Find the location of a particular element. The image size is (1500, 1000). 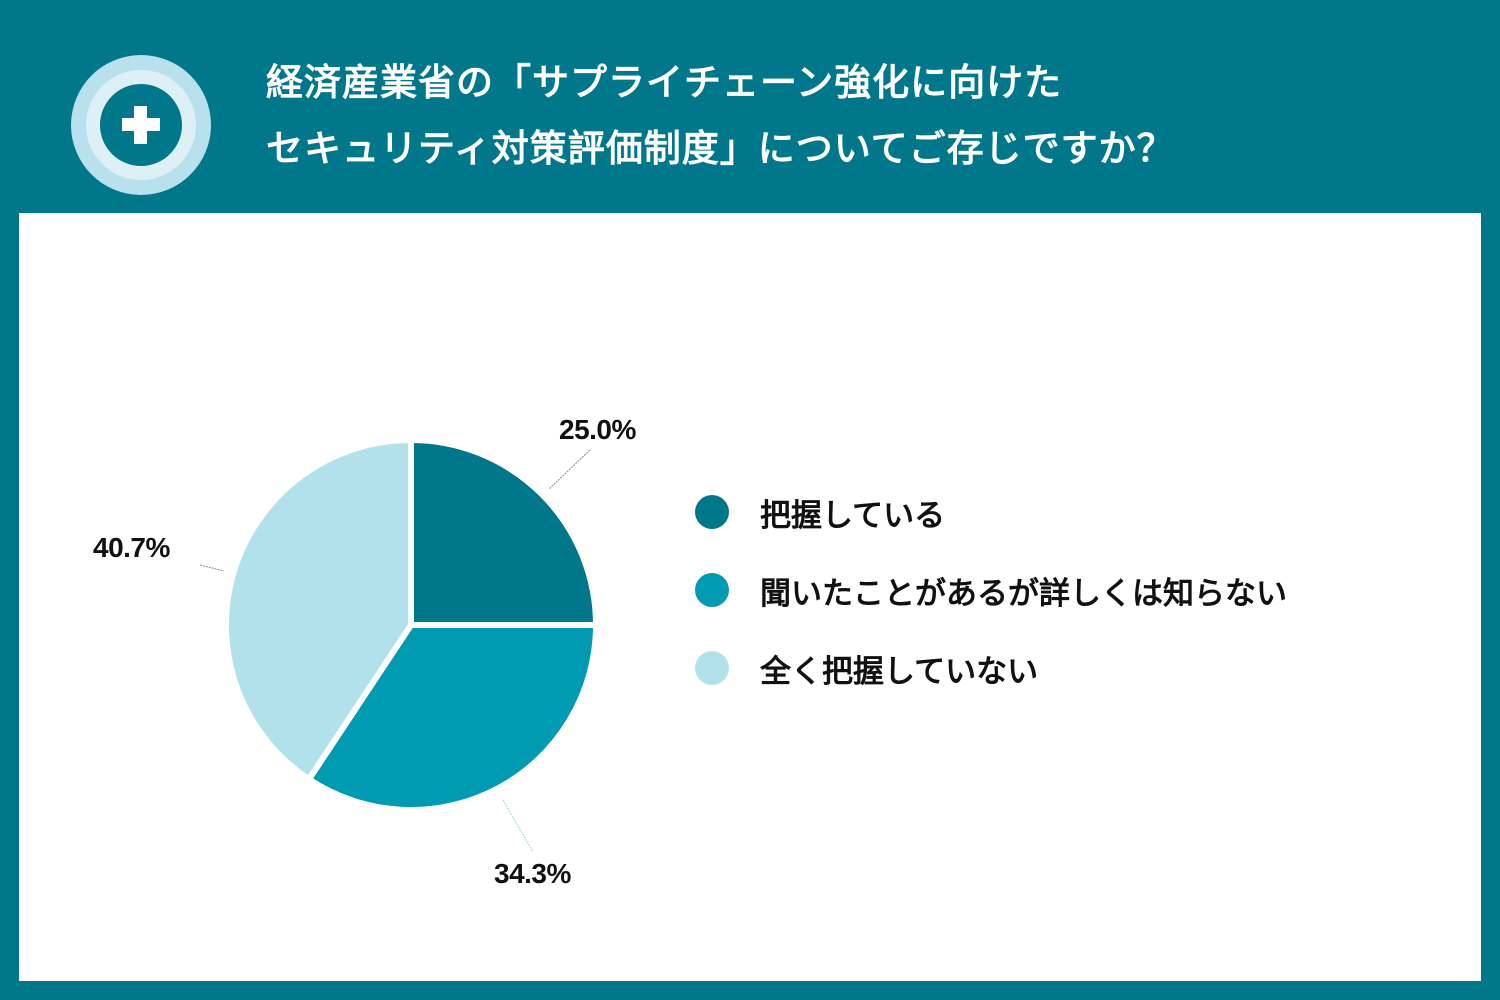

legend-item-unaware: 全く把握していない is located at coordinates (991, 668).